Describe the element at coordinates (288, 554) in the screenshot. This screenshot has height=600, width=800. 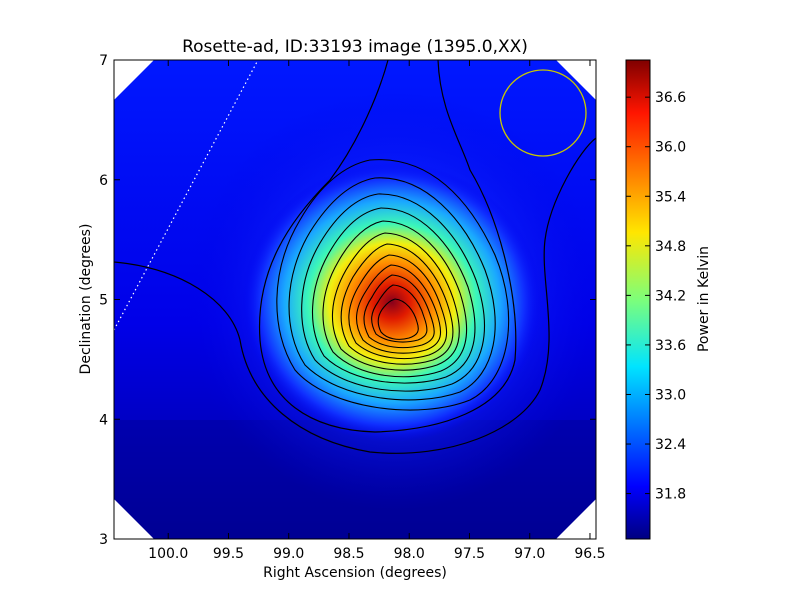
I see `x-tick-label: 99.0` at that location.